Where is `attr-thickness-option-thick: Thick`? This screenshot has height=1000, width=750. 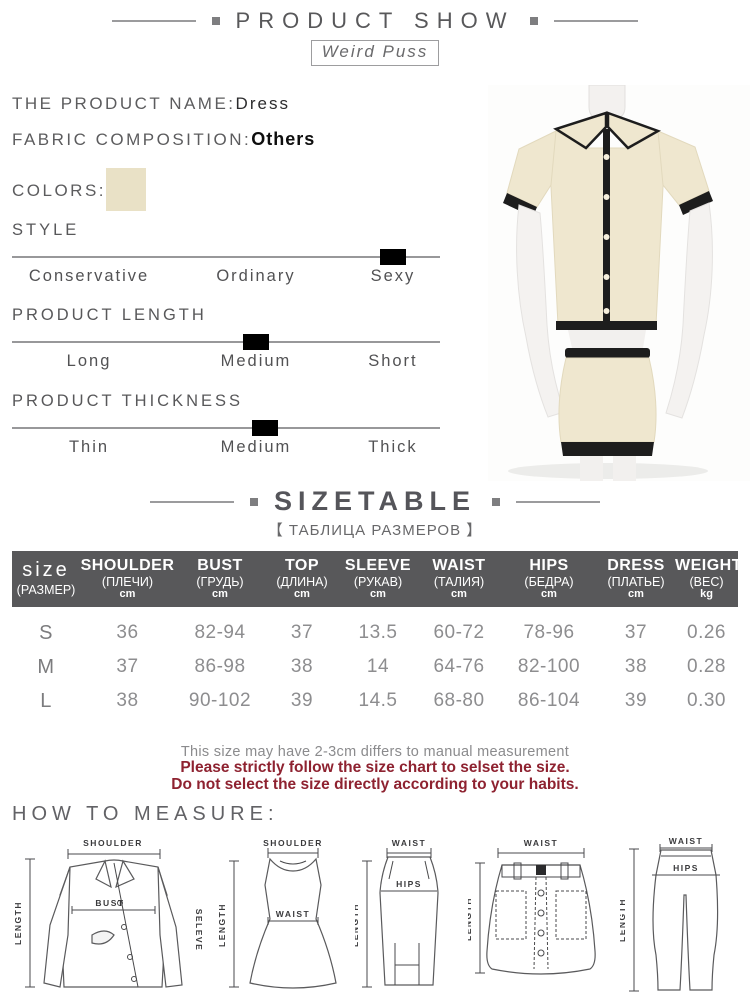 attr-thickness-option-thick: Thick is located at coordinates (393, 447).